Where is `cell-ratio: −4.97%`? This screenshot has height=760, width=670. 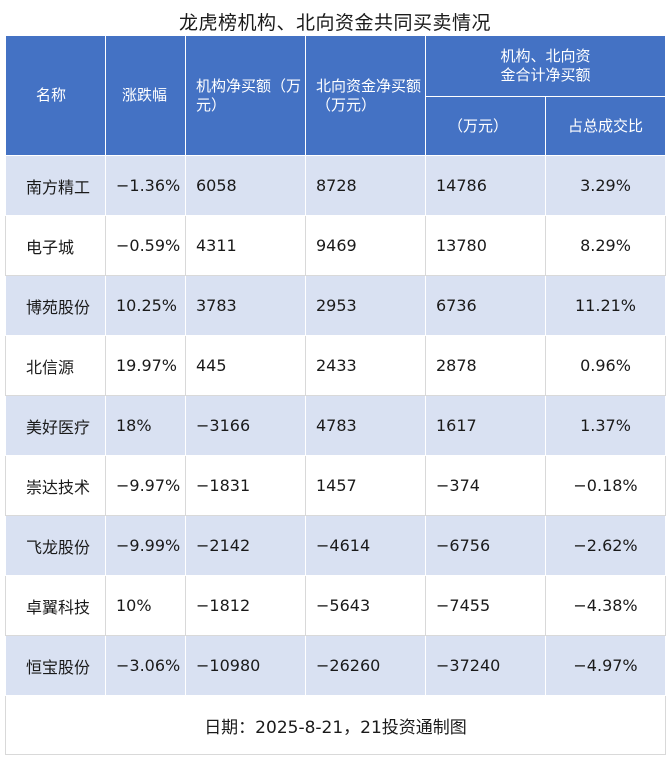 cell-ratio: −4.97% is located at coordinates (605, 665).